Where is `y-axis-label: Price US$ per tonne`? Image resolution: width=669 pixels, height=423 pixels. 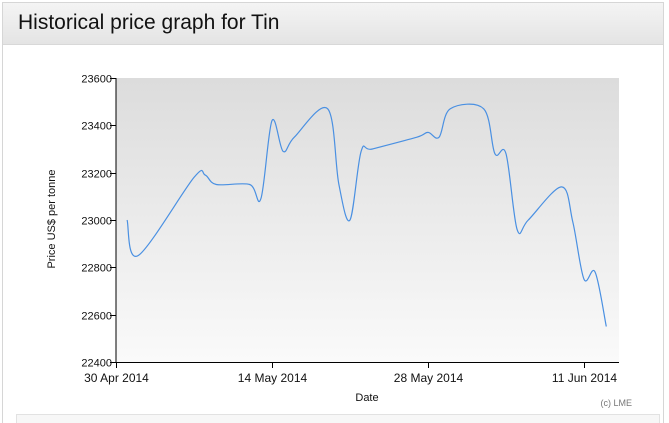
y-axis-label: Price US$ per tonne is located at coordinates (52, 218).